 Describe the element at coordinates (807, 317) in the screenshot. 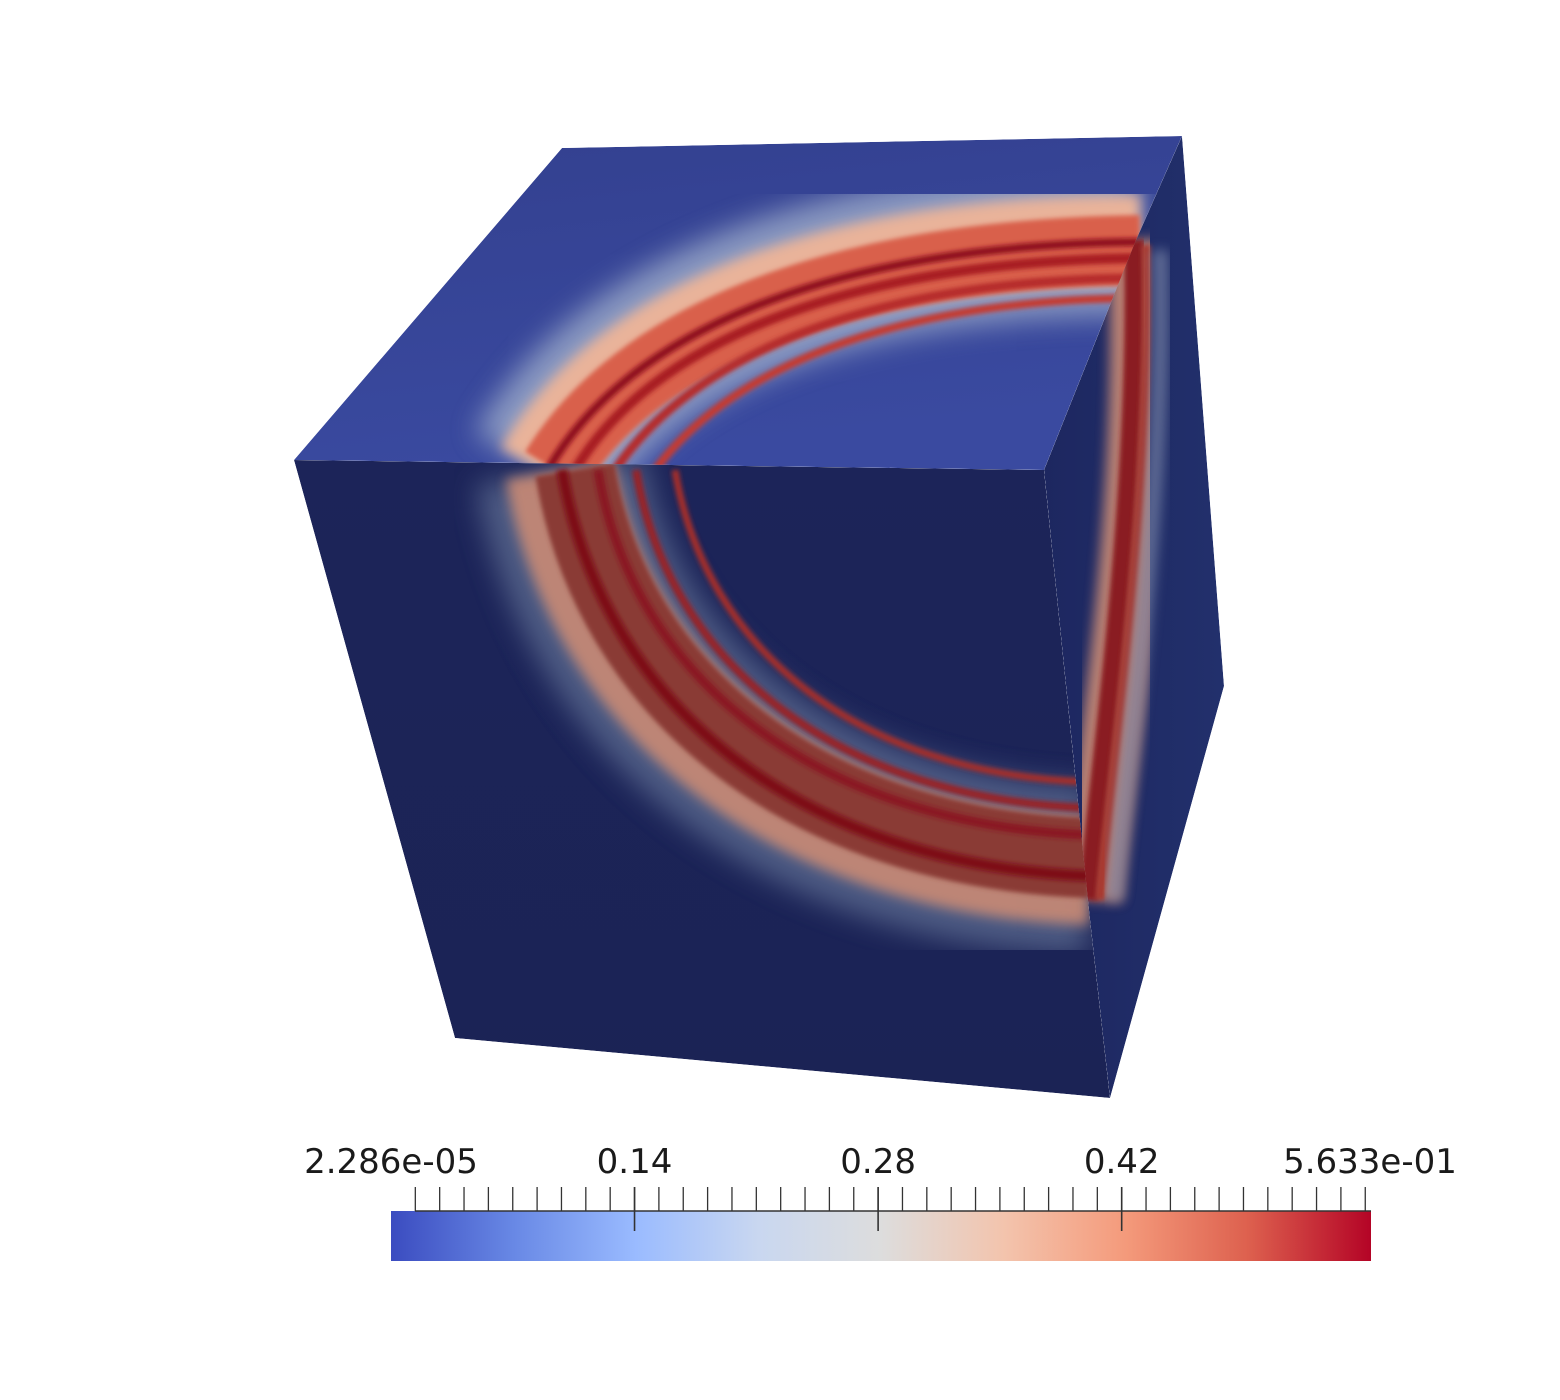

I see `wave-ring-top` at that location.